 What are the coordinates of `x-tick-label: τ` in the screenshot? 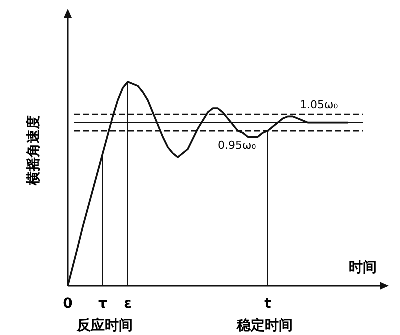 It's located at (103, 304).